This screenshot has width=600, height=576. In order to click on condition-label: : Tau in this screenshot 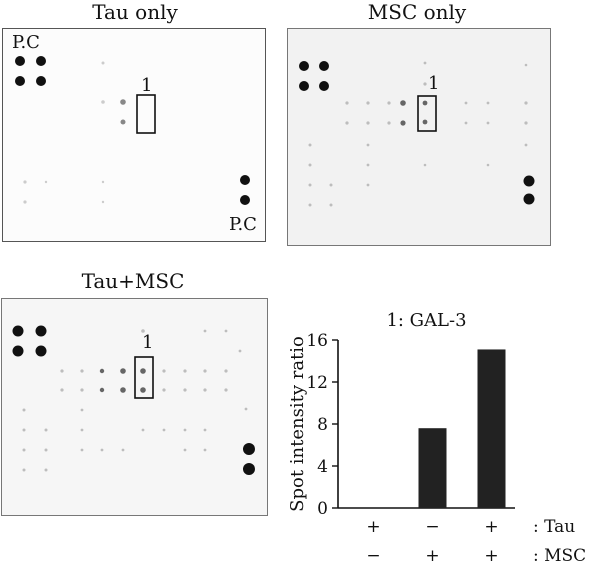, I will do `click(554, 527)`.